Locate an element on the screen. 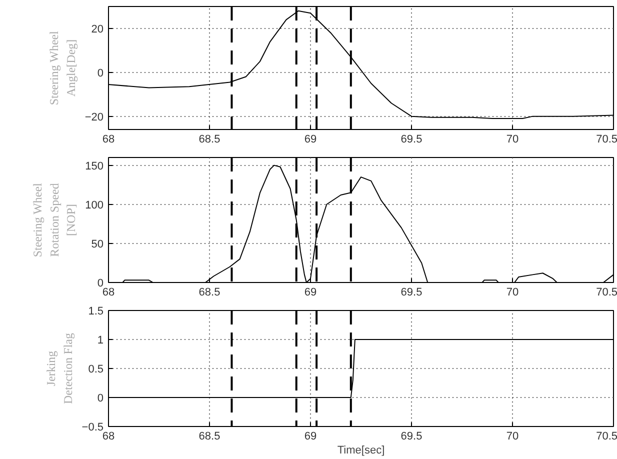 The height and width of the screenshot is (459, 617). y-tick-label: 50 is located at coordinates (97, 244).